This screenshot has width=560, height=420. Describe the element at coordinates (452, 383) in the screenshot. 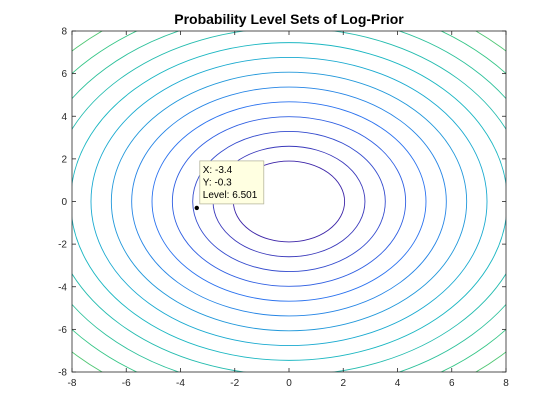

I see `x-tick-label: 6` at that location.